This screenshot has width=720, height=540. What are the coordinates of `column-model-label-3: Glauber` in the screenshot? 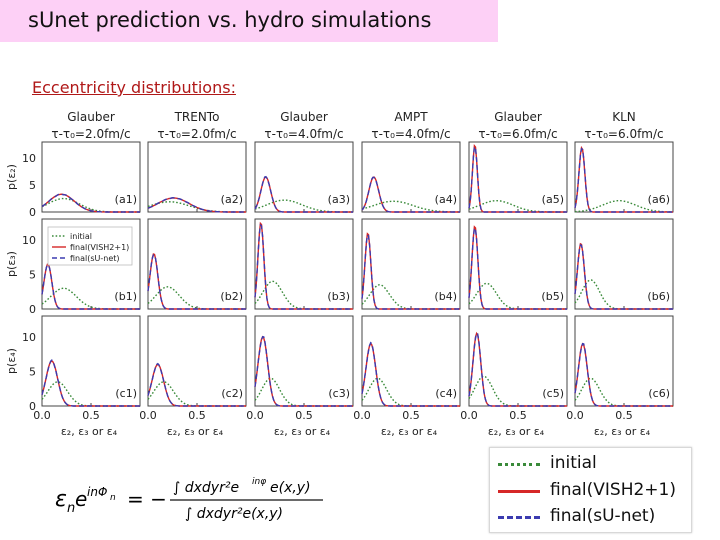 It's located at (304, 117).